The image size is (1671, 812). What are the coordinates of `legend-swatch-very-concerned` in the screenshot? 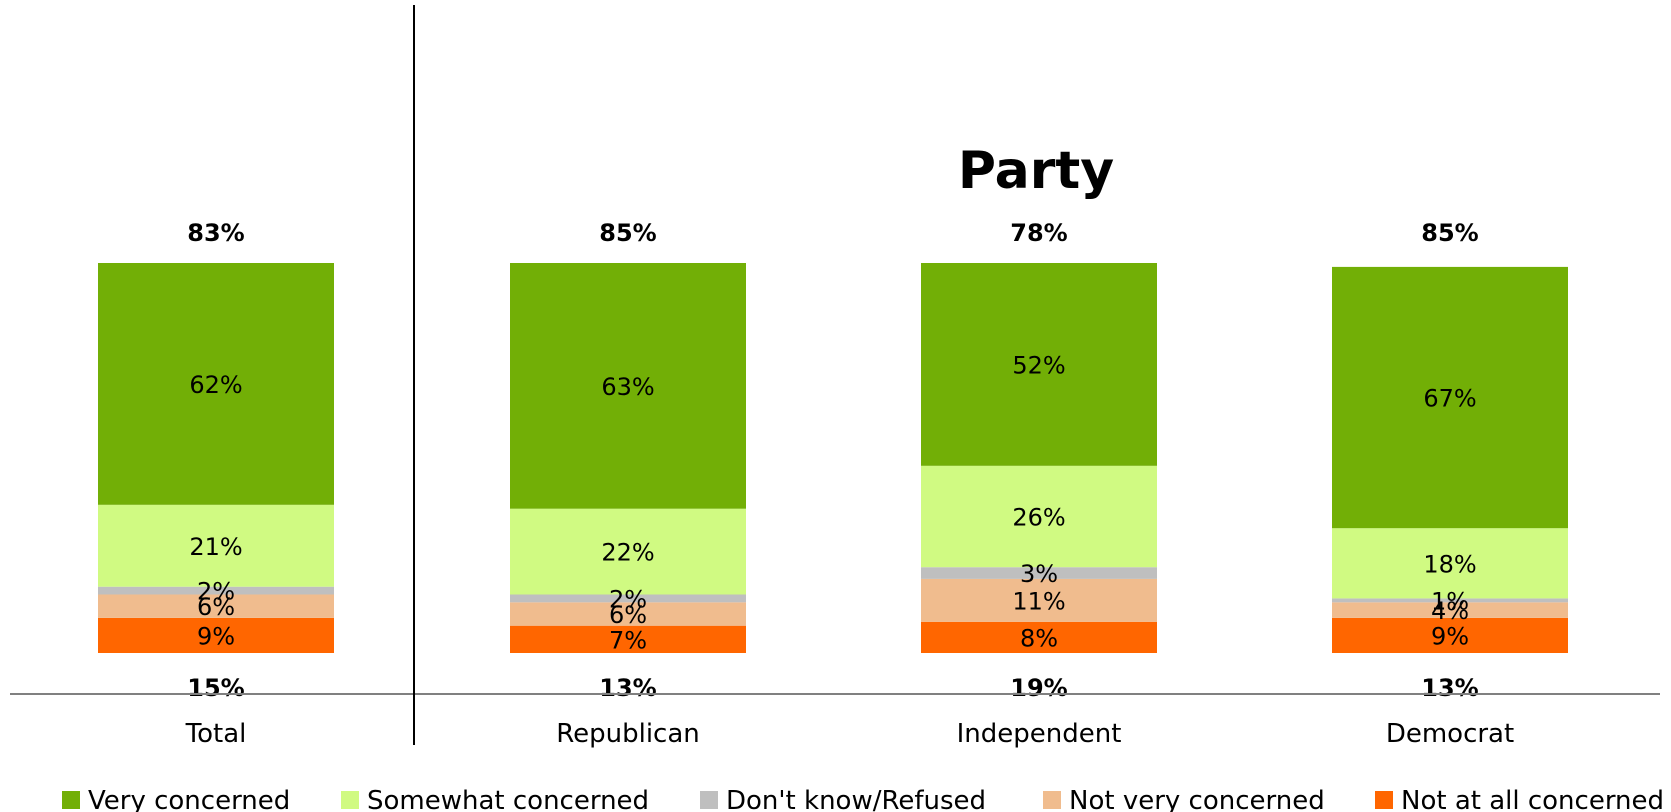 It's located at (71, 800).